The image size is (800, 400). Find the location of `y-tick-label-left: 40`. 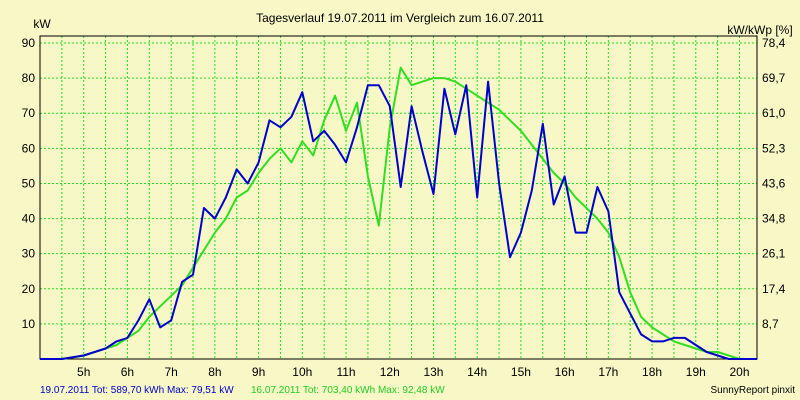

y-tick-label-left: 40 is located at coordinates (29, 219).